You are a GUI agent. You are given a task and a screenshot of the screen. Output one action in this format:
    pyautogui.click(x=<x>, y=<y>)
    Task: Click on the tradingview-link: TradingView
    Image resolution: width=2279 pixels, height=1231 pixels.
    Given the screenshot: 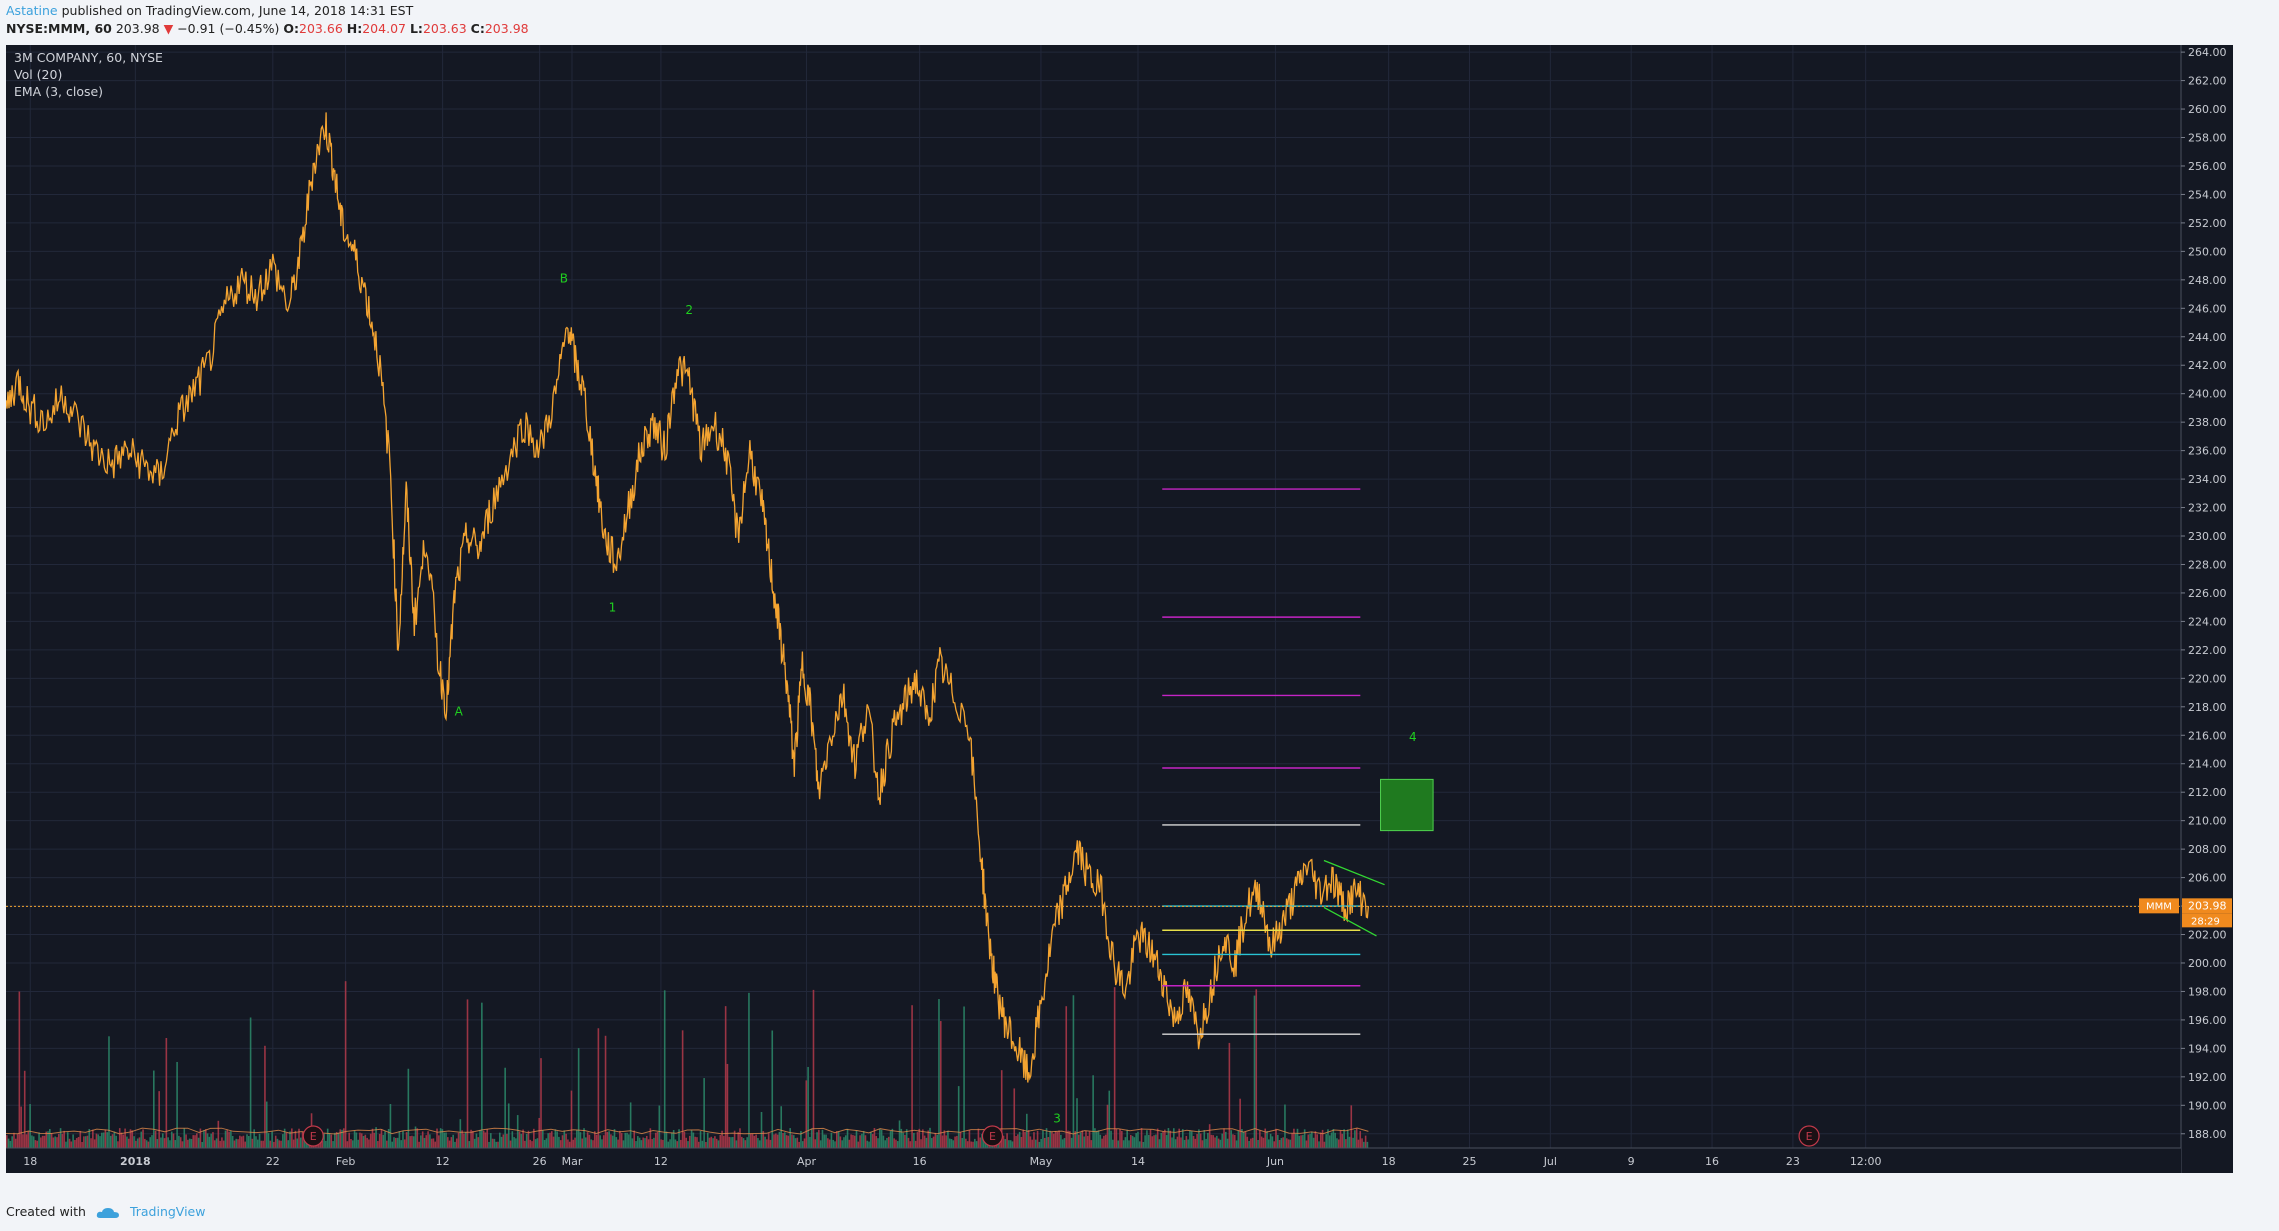 What is the action you would take?
    pyautogui.click(x=167, y=1211)
    